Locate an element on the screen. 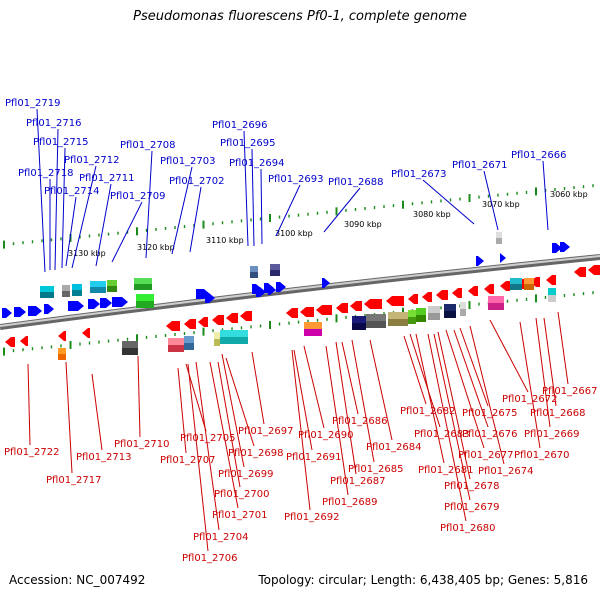 Image resolution: width=600 pixels, height=600 pixels. gene-label-forward: Pfl01_2695 is located at coordinates (248, 143).